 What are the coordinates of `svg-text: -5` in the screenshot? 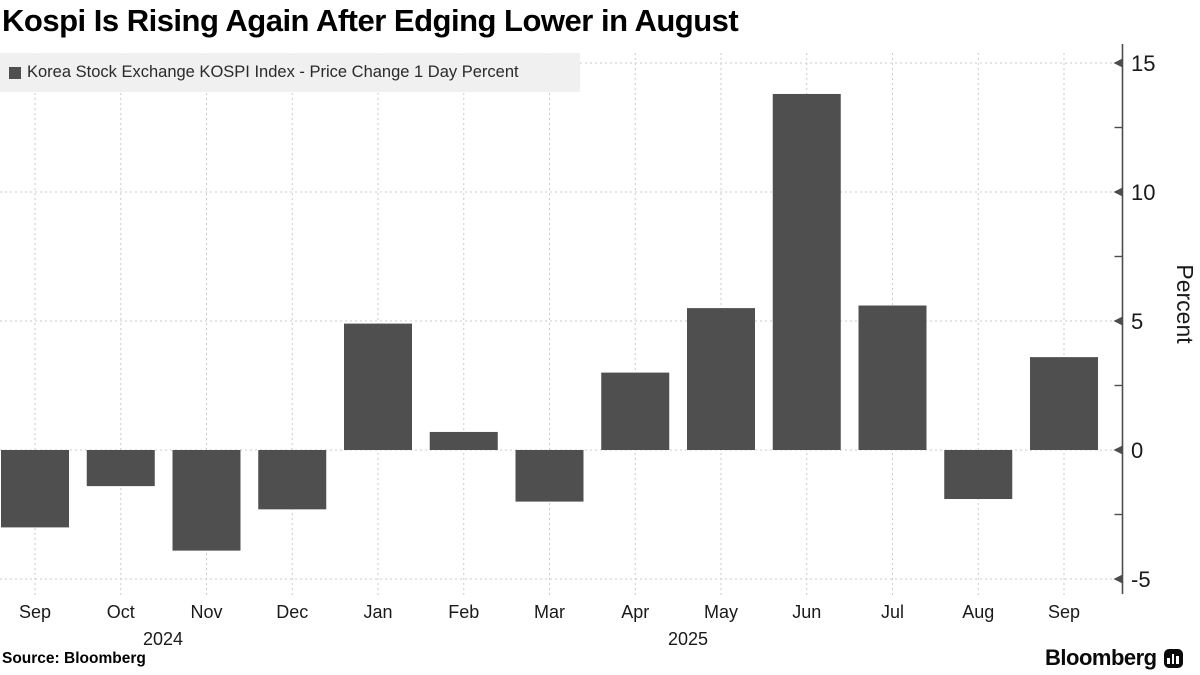 It's located at (1141, 579).